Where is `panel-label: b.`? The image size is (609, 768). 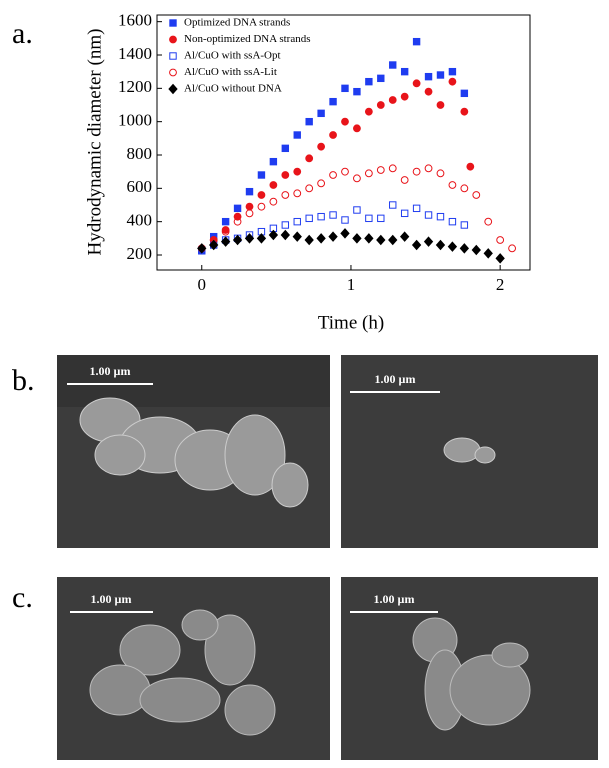 panel-label: b. is located at coordinates (23, 380).